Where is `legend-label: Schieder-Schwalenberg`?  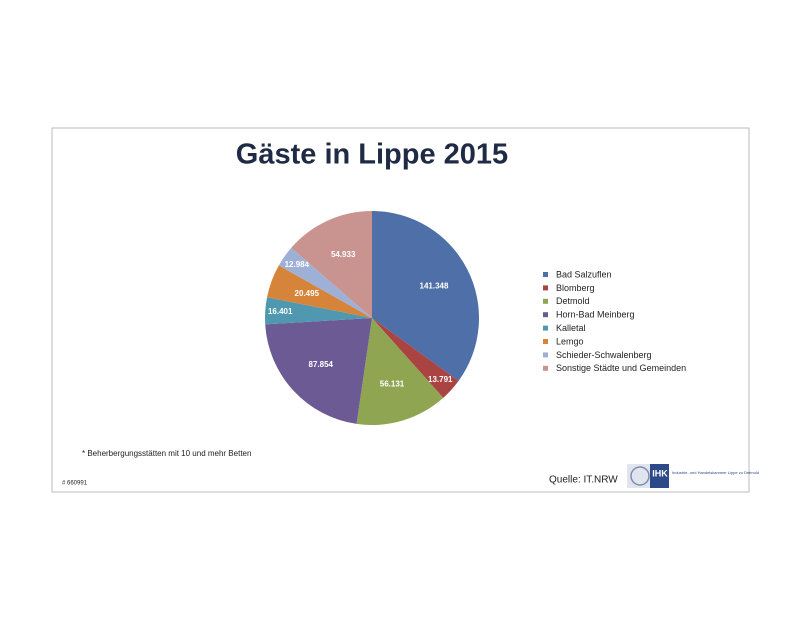
legend-label: Schieder-Schwalenberg is located at coordinates (604, 355).